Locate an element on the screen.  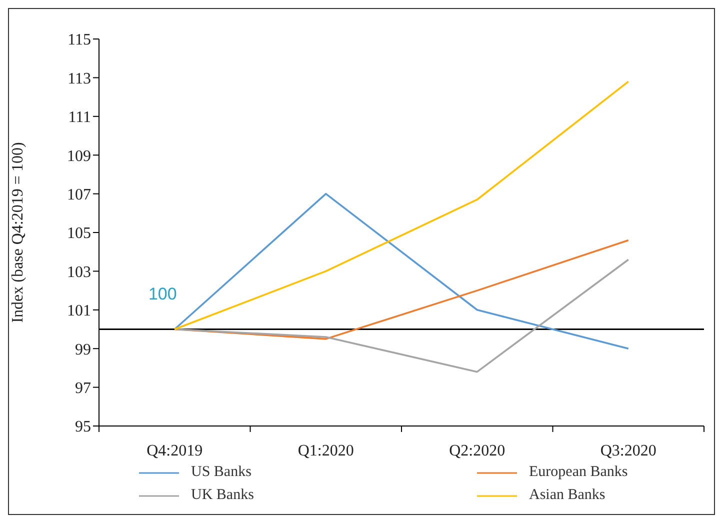
y-tick-label: 103 is located at coordinates (79, 272).